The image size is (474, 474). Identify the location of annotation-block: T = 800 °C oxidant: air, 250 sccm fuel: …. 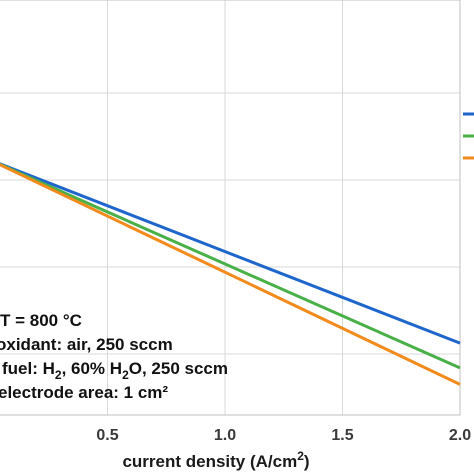
(114, 356).